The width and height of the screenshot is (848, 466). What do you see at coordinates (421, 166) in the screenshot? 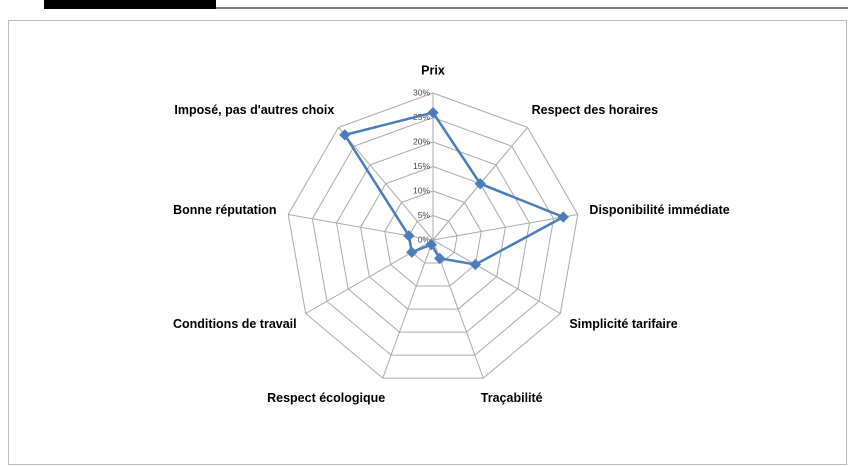
I see `r-tick-label: 15%` at bounding box center [421, 166].